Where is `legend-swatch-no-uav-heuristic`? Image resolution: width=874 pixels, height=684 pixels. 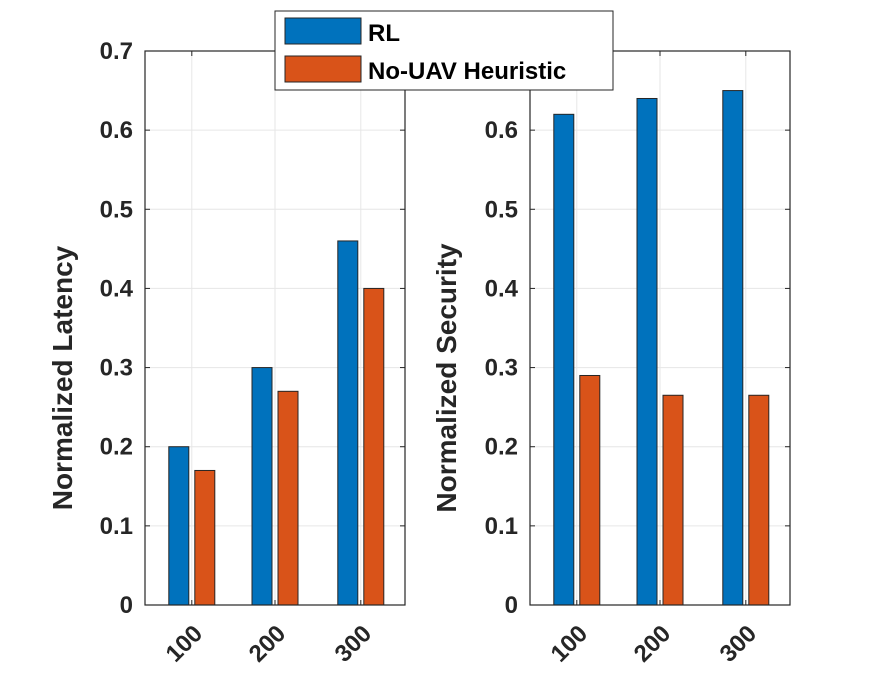 legend-swatch-no-uav-heuristic is located at coordinates (323, 69).